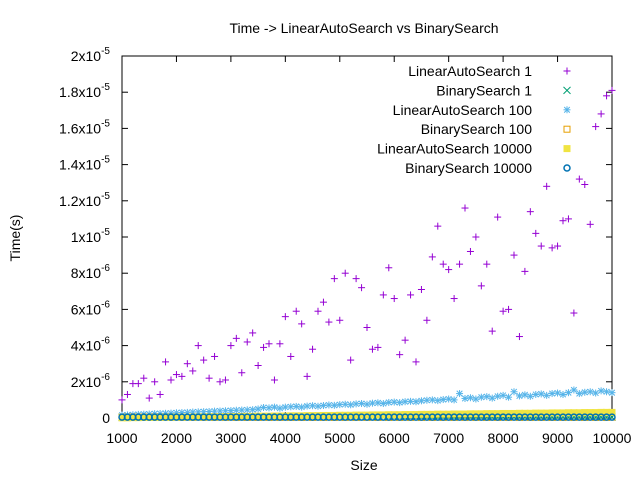 This screenshot has width=640, height=480. What do you see at coordinates (448, 438) in the screenshot?
I see `x-tick-label: 7000` at bounding box center [448, 438].